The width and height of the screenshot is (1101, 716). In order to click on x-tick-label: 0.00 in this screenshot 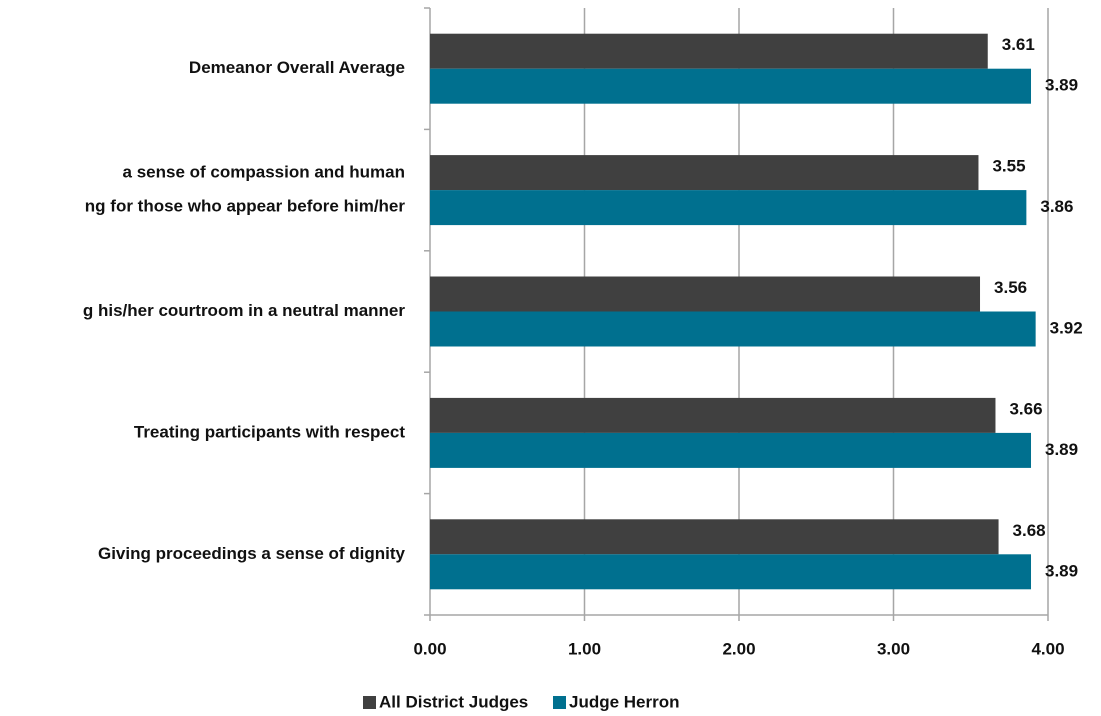, I will do `click(429, 648)`.